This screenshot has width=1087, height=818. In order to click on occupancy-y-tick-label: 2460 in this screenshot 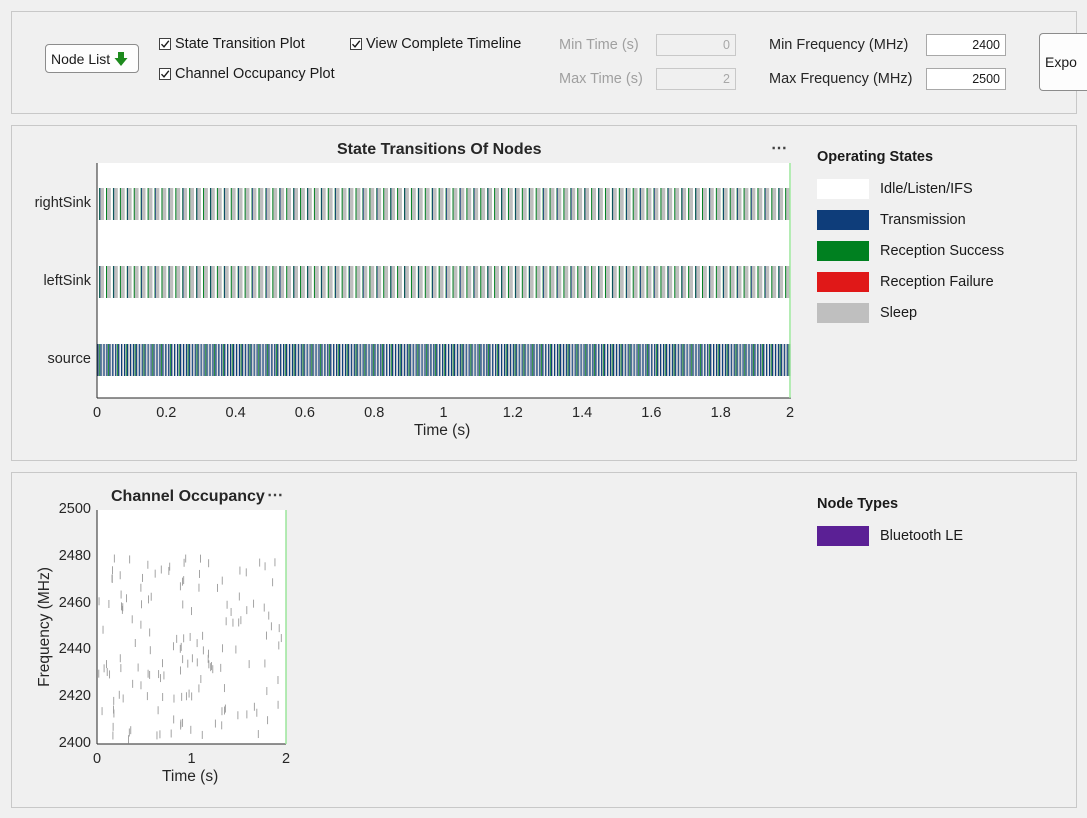, I will do `click(74, 602)`.